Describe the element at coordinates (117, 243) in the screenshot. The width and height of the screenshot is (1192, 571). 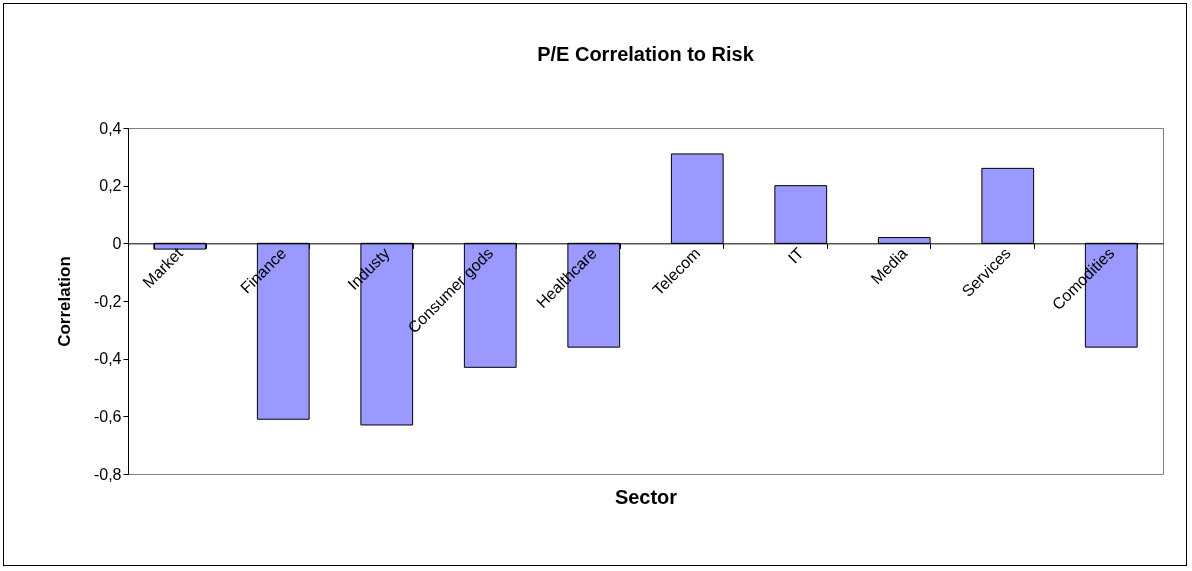
I see `y-tick-label: 0` at that location.